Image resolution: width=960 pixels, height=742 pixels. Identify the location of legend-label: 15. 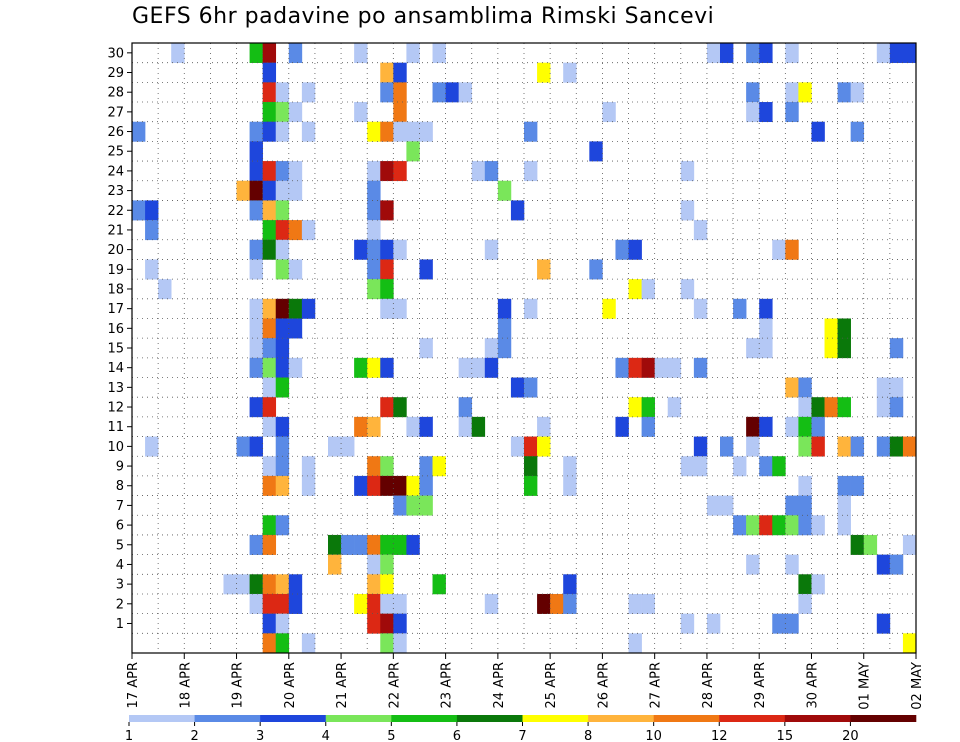
(785, 735).